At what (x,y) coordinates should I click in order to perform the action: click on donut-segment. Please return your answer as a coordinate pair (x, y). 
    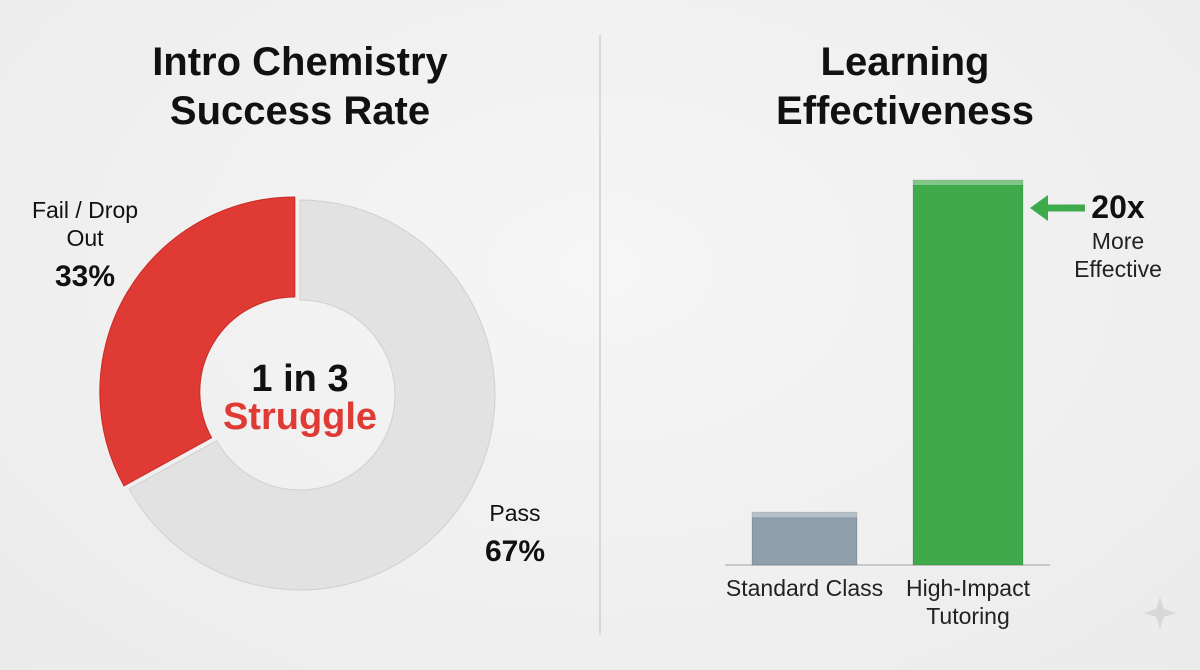
    Looking at the image, I should click on (197, 341).